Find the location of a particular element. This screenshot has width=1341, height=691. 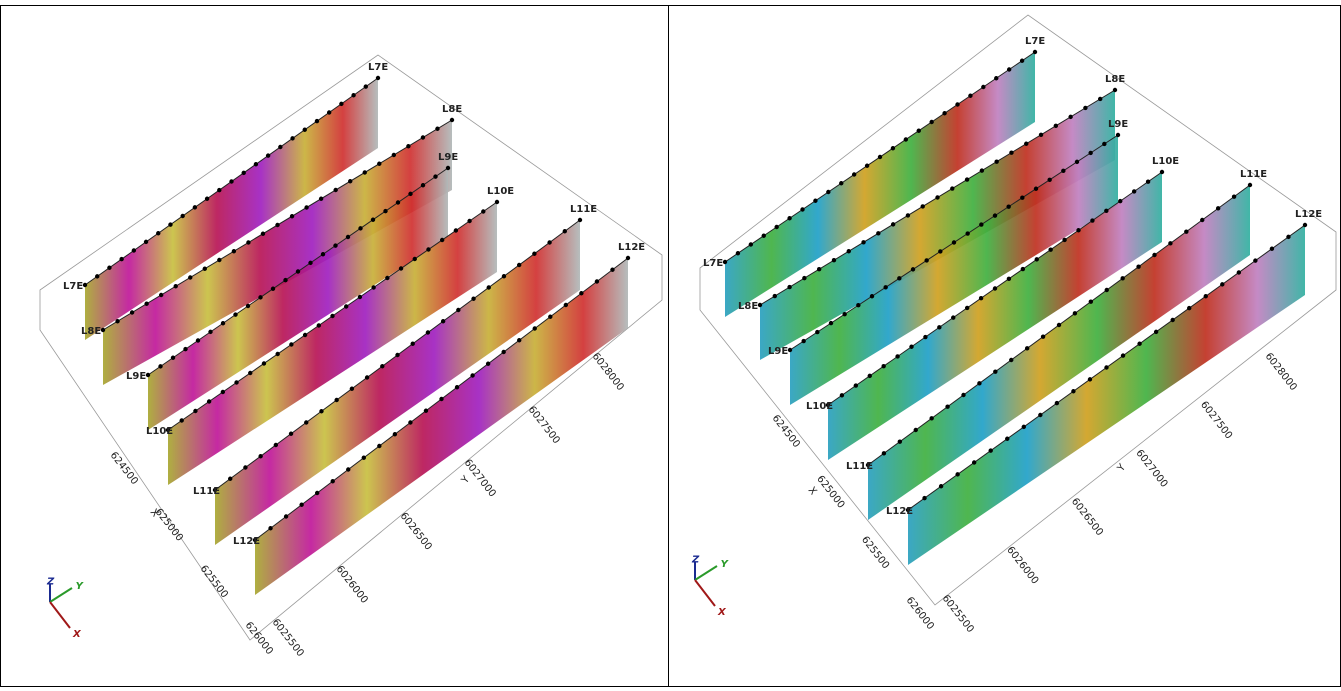

tick-label: 6026000 is located at coordinates (1022, 566).